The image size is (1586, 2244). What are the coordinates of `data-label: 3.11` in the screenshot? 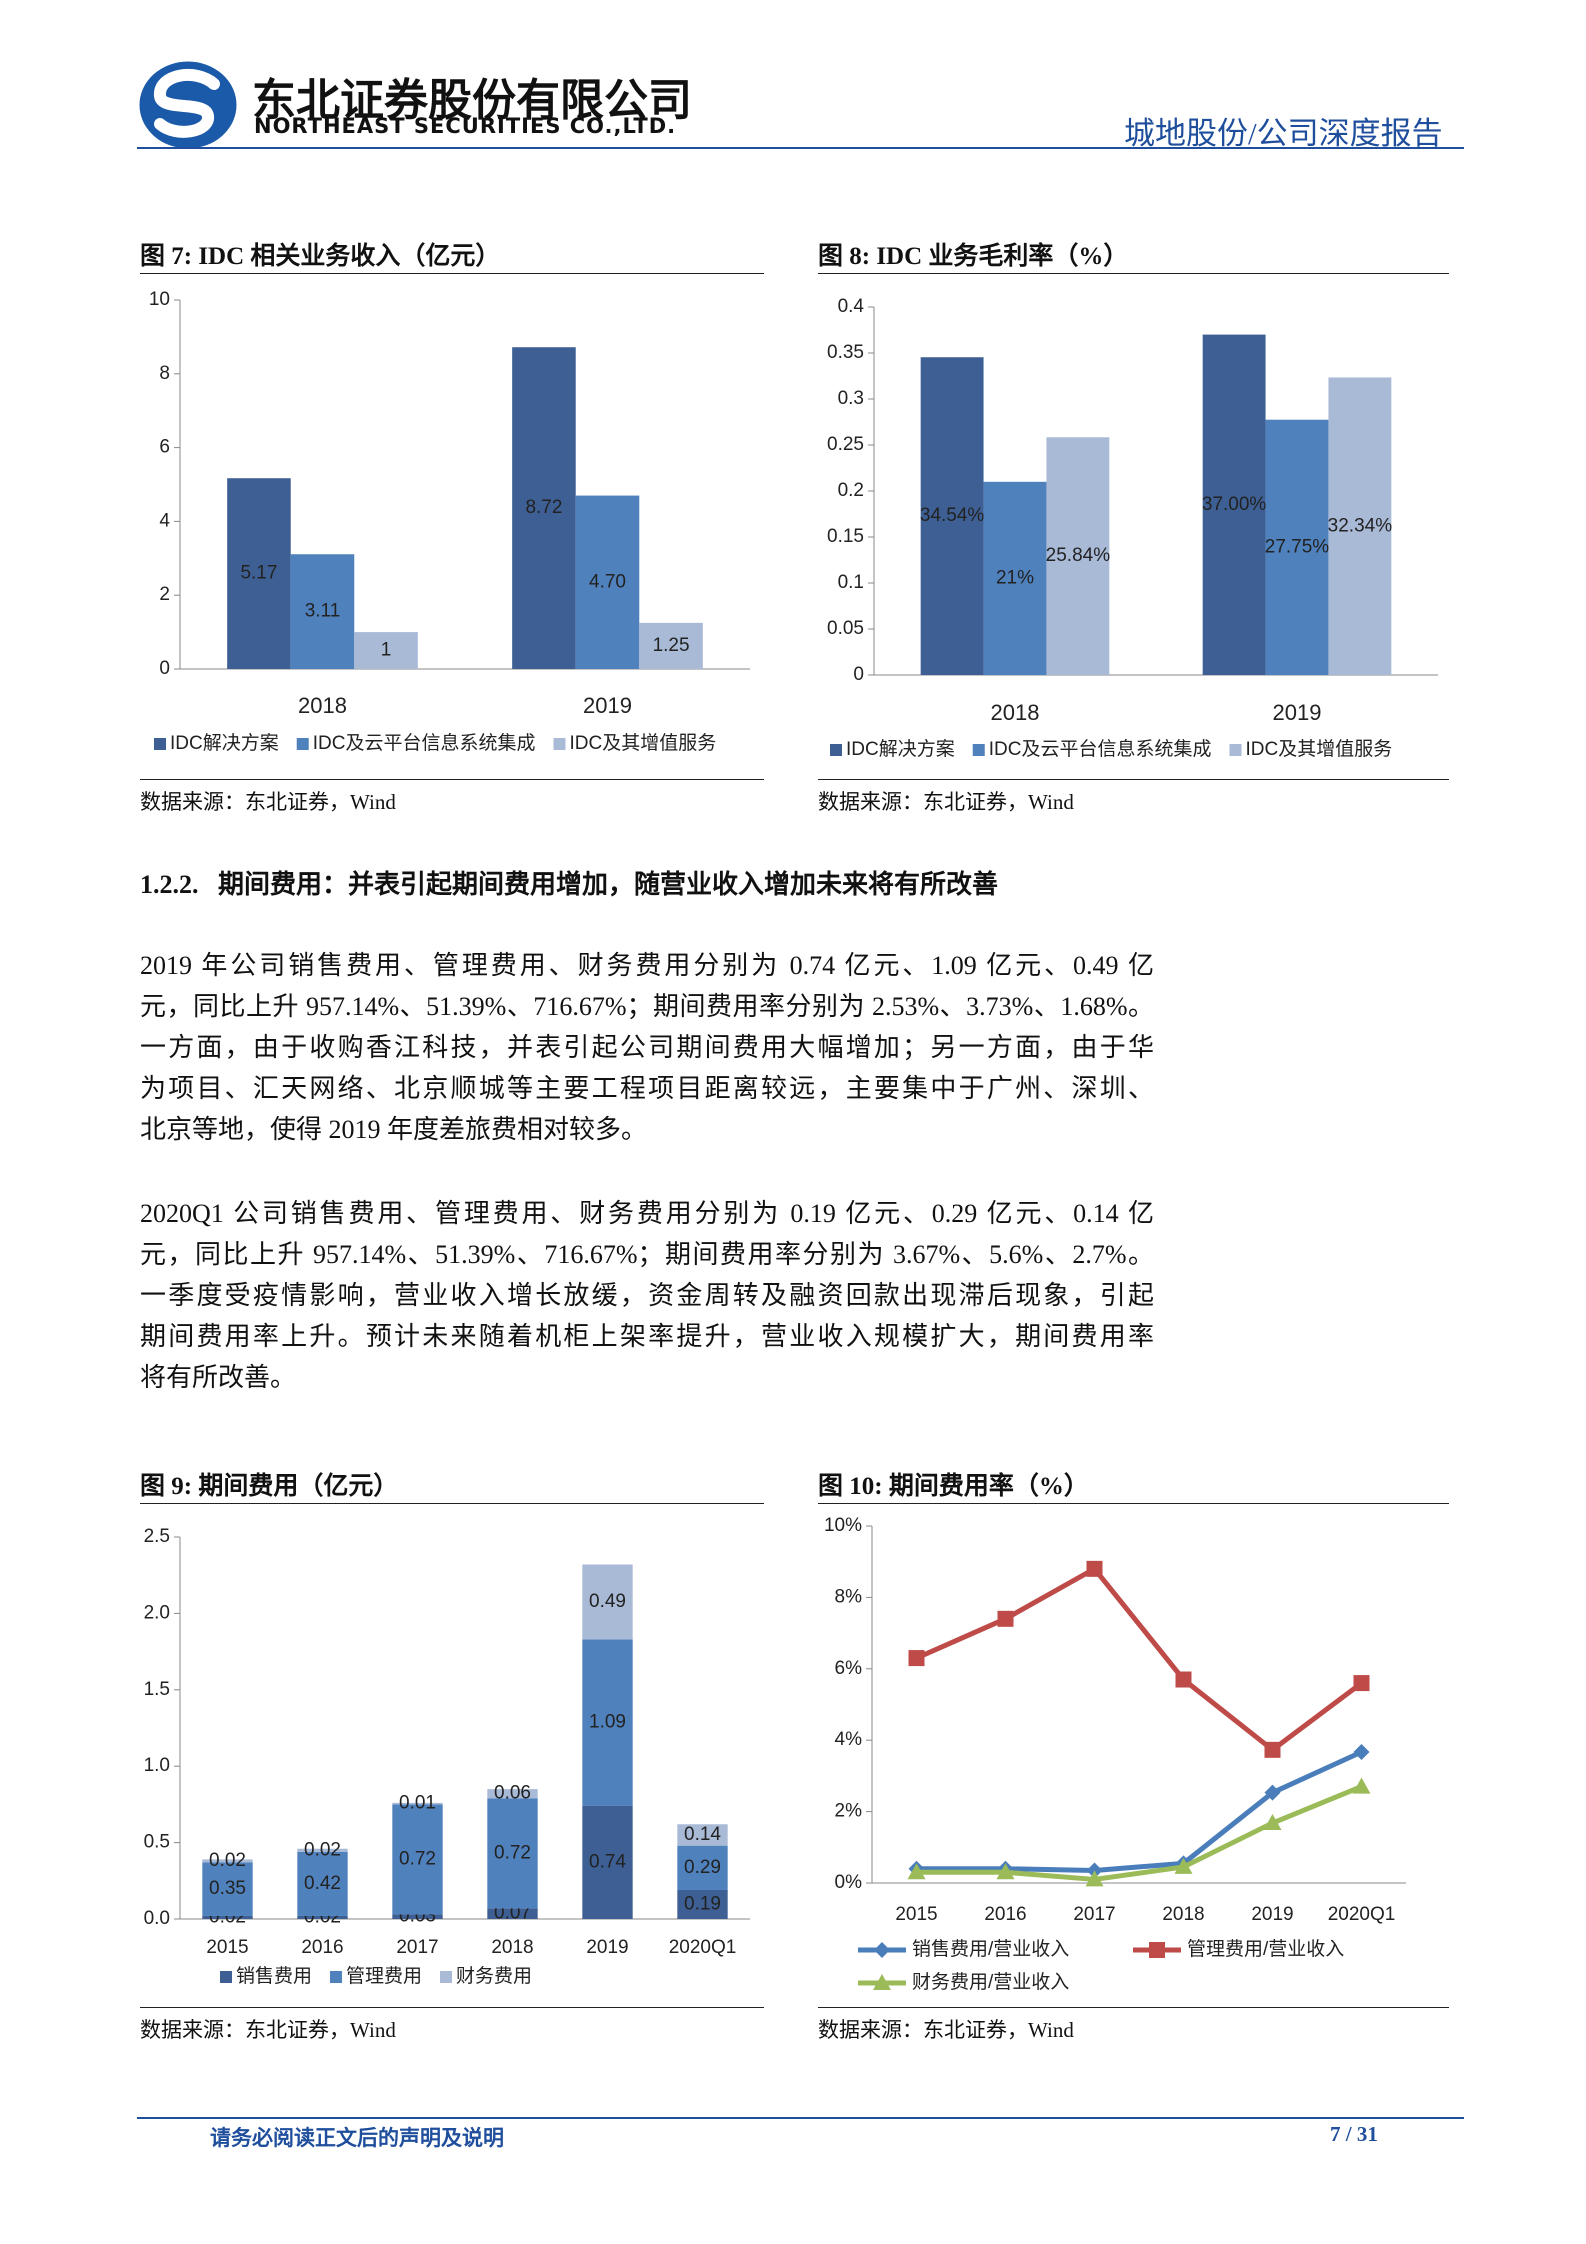 It's located at (323, 611).